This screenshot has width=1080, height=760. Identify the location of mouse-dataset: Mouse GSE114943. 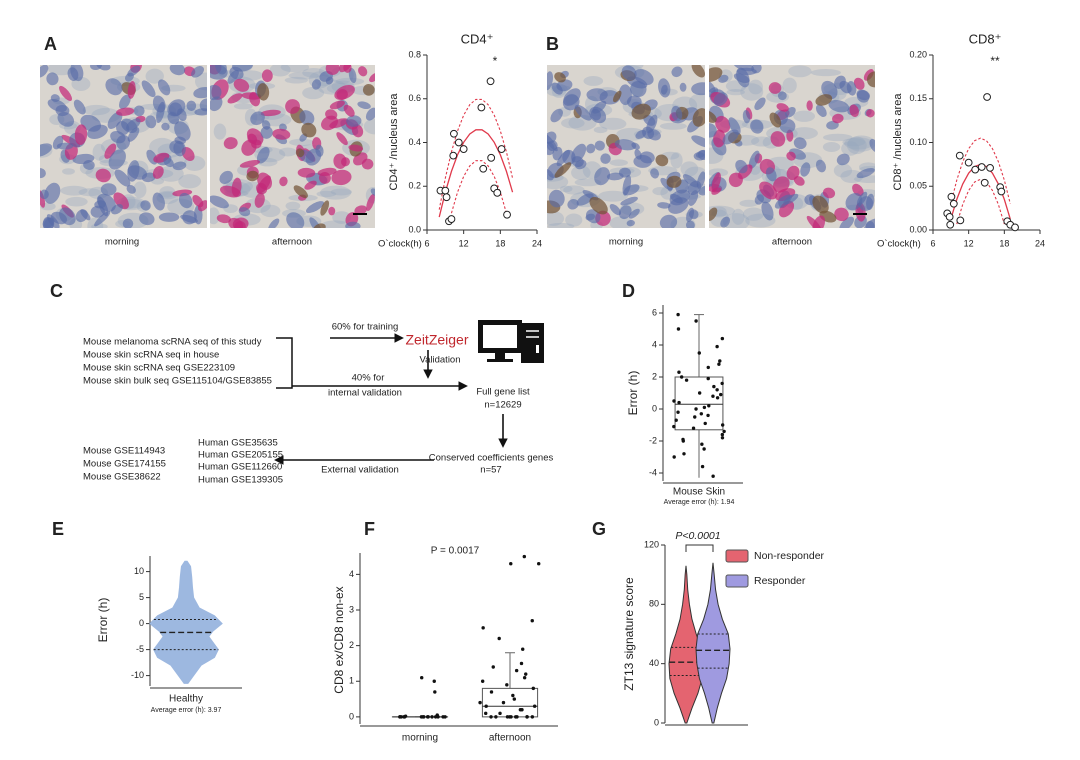
(124, 451).